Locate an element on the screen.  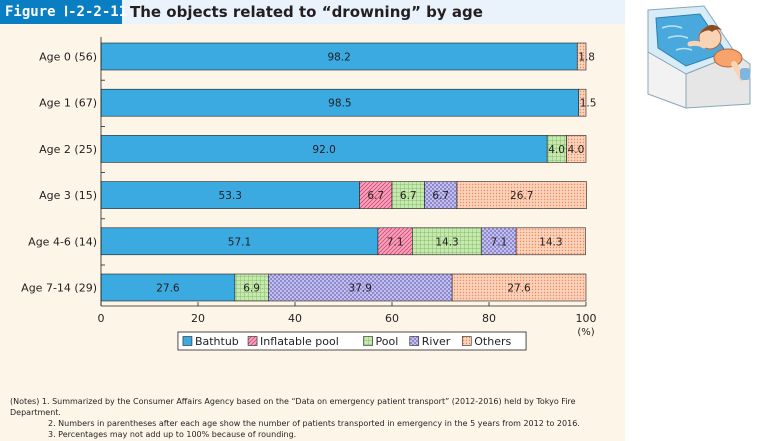
category-label: Age 3 (15) is located at coordinates (68, 195).